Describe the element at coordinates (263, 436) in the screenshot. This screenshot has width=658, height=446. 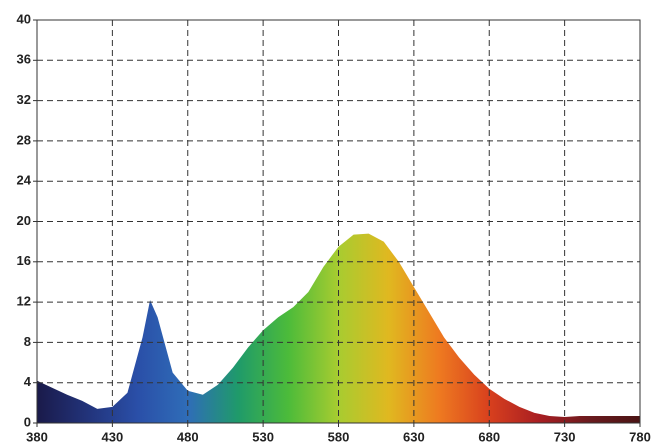
I see `x-tick-label: 530` at that location.